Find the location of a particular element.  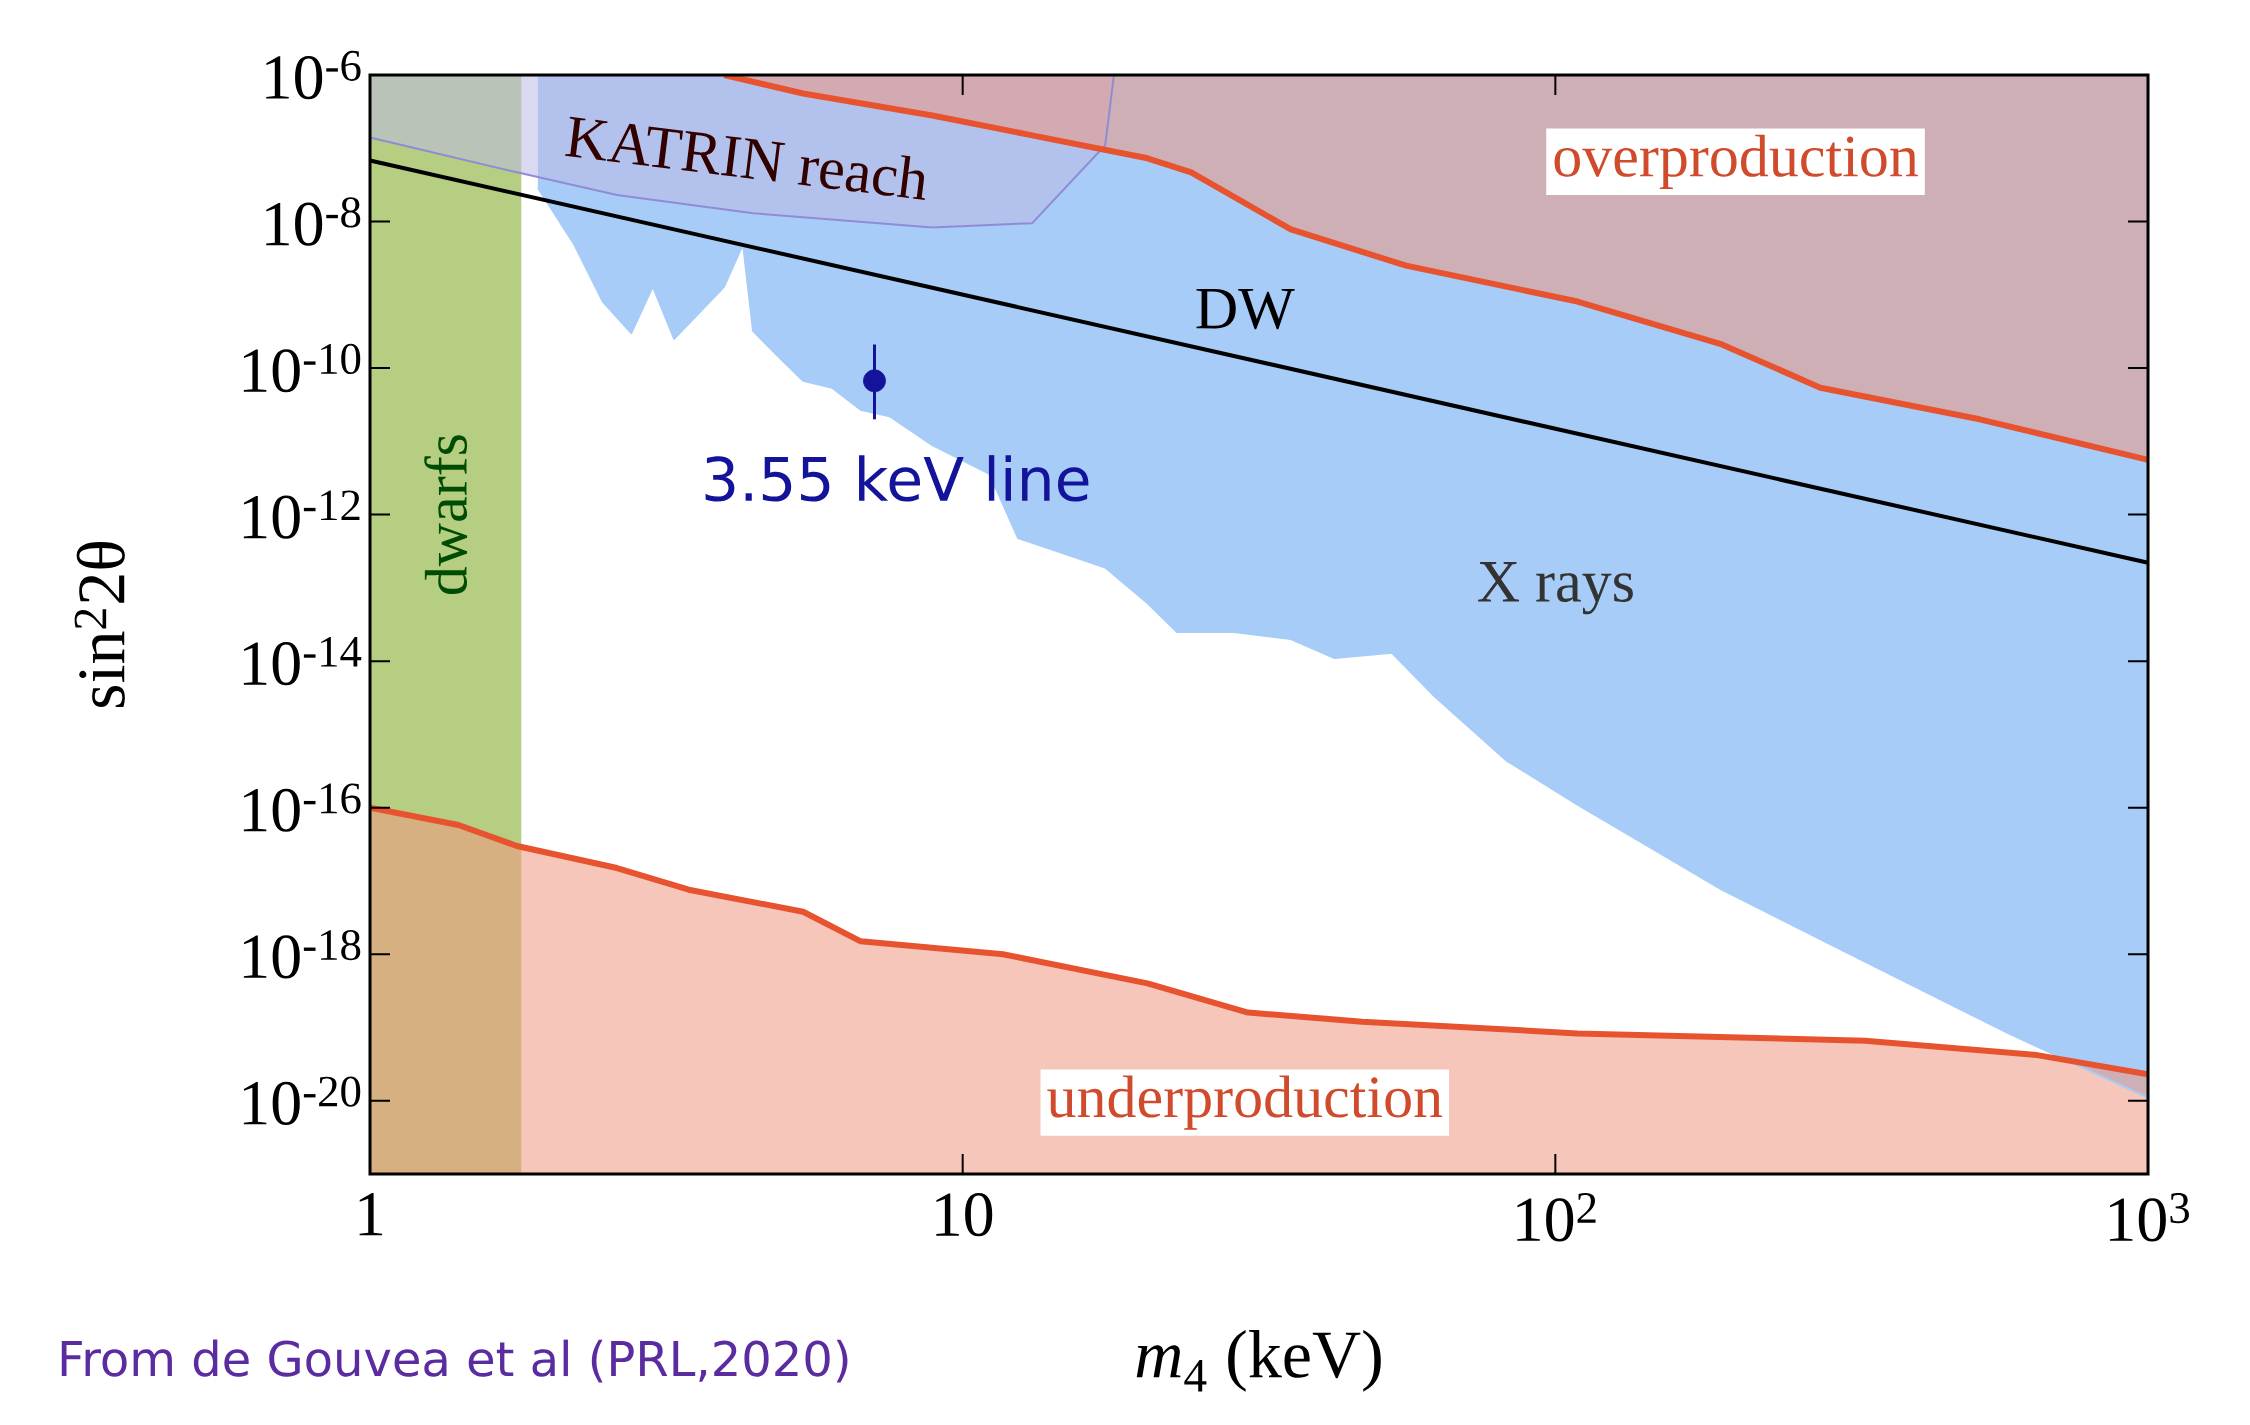

annotation: underproduction is located at coordinates (1245, 1102).